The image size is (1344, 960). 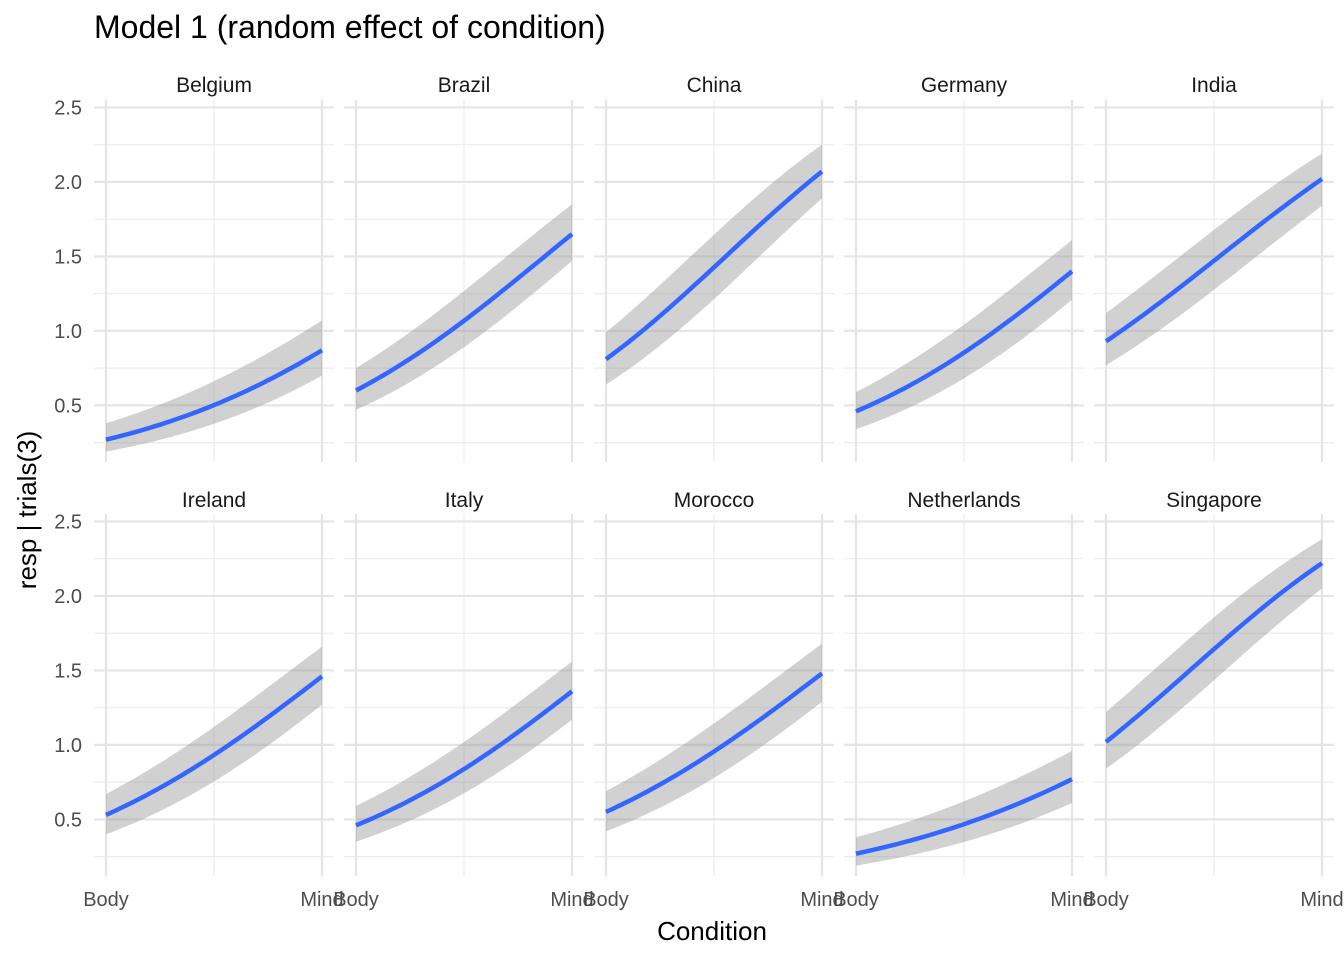 I want to click on panel-belgium: Belgium 0.5 1.0 1.5 2.0 2.5, so click(x=194, y=268).